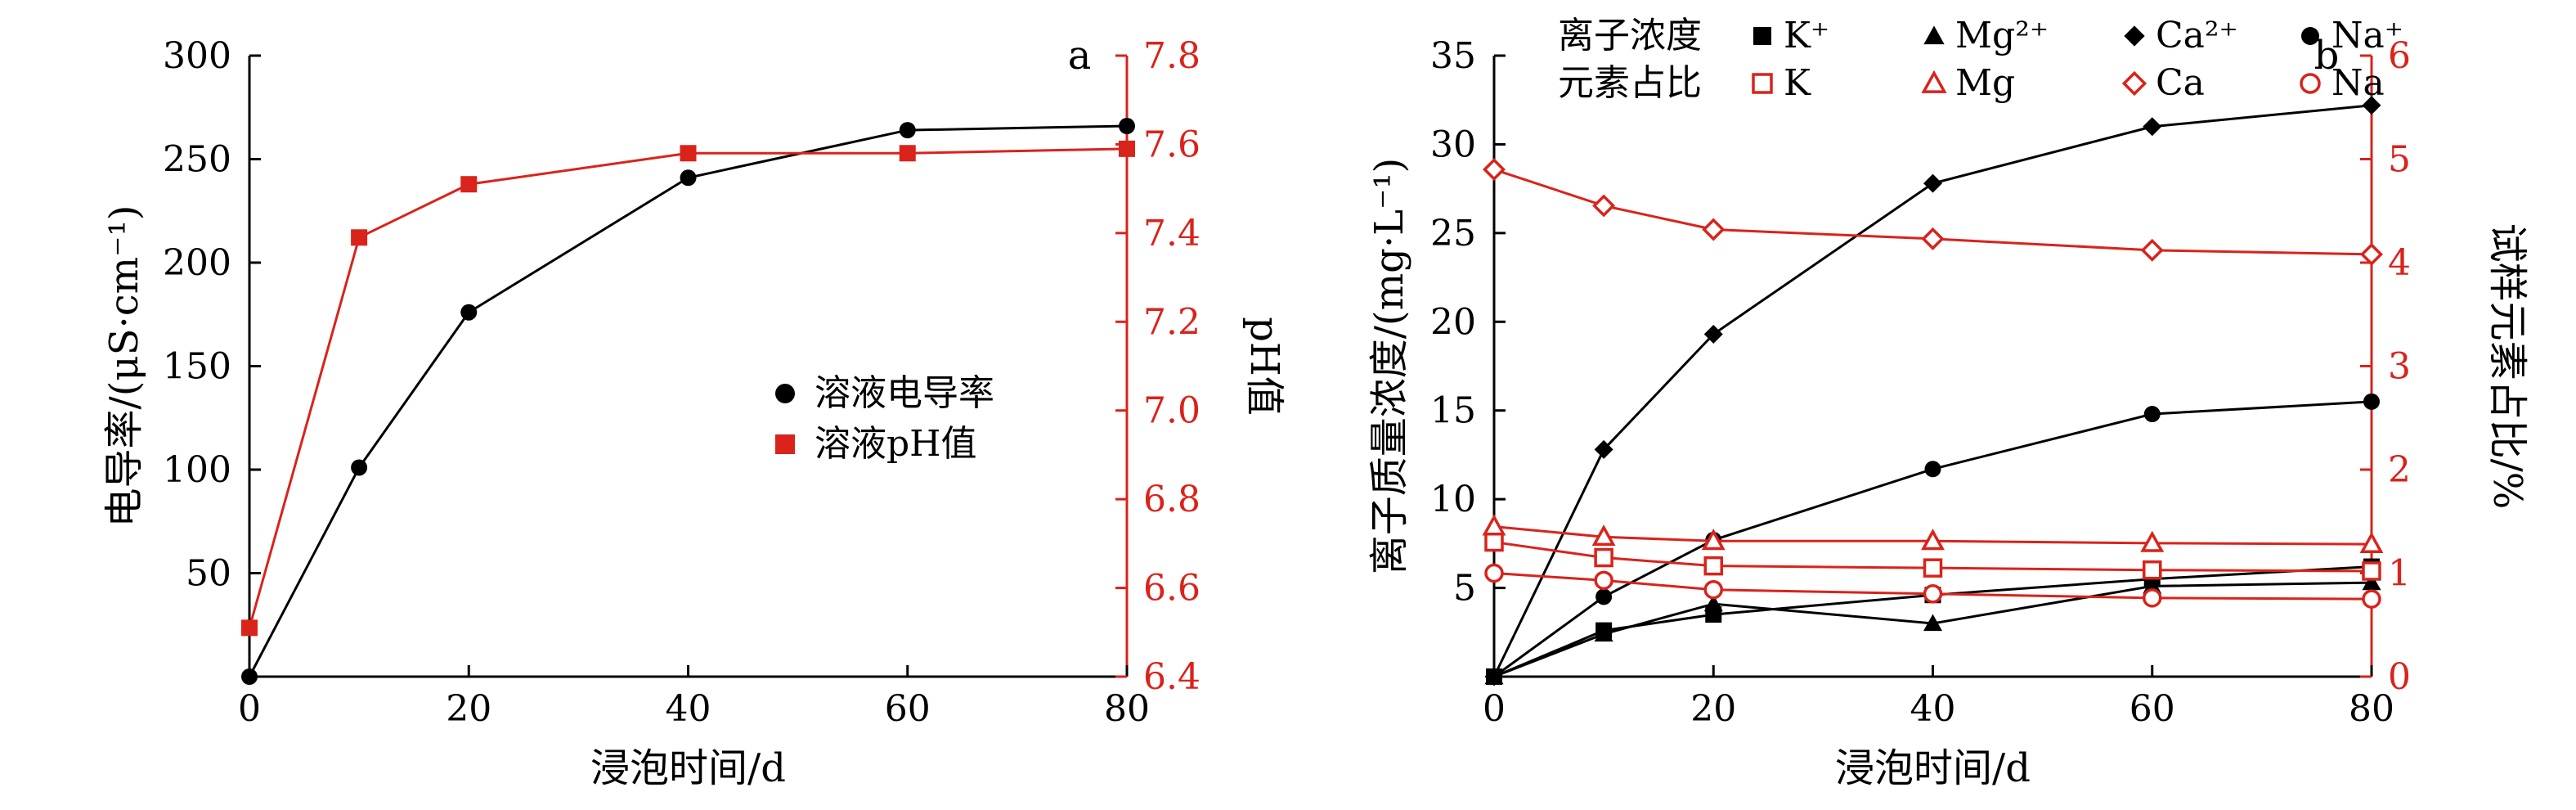 Image resolution: width=2576 pixels, height=810 pixels. Describe the element at coordinates (1798, 83) in the screenshot. I see `legend-label: K` at that location.